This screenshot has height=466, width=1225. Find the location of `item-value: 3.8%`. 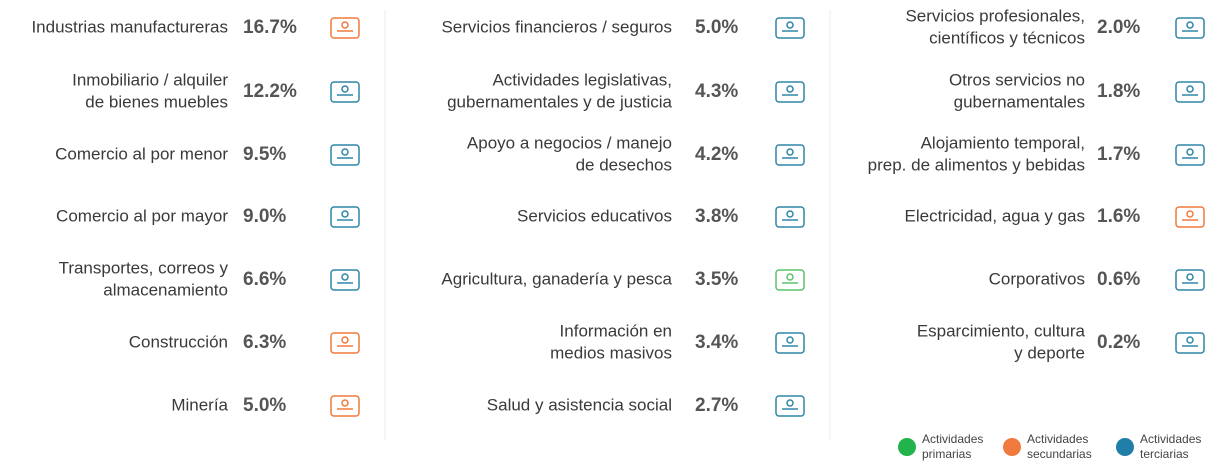

item-value: 3.8% is located at coordinates (716, 216).